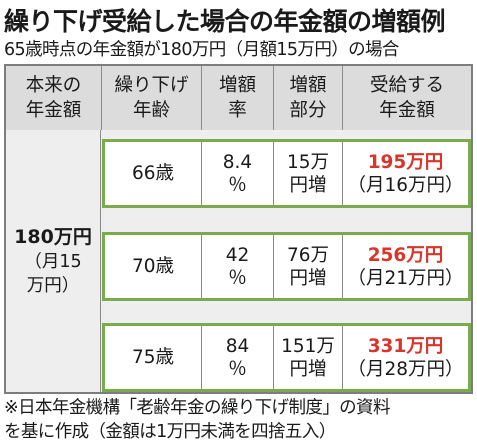  Describe the element at coordinates (197, 408) in the screenshot. I see `source-note-line-1: ※日本年金機構「老齢年金の繰り下げ制度」の資料` at that location.